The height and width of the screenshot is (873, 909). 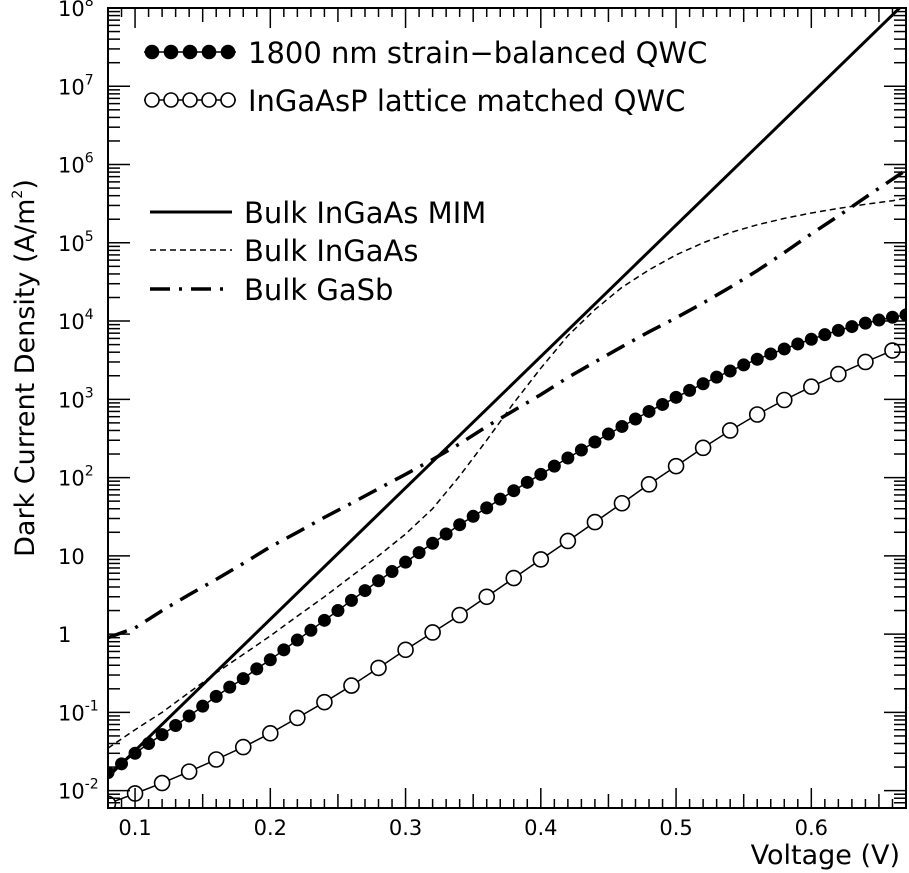 What do you see at coordinates (318, 213) in the screenshot?
I see `legend-item: Bulk InGaAs MIM` at bounding box center [318, 213].